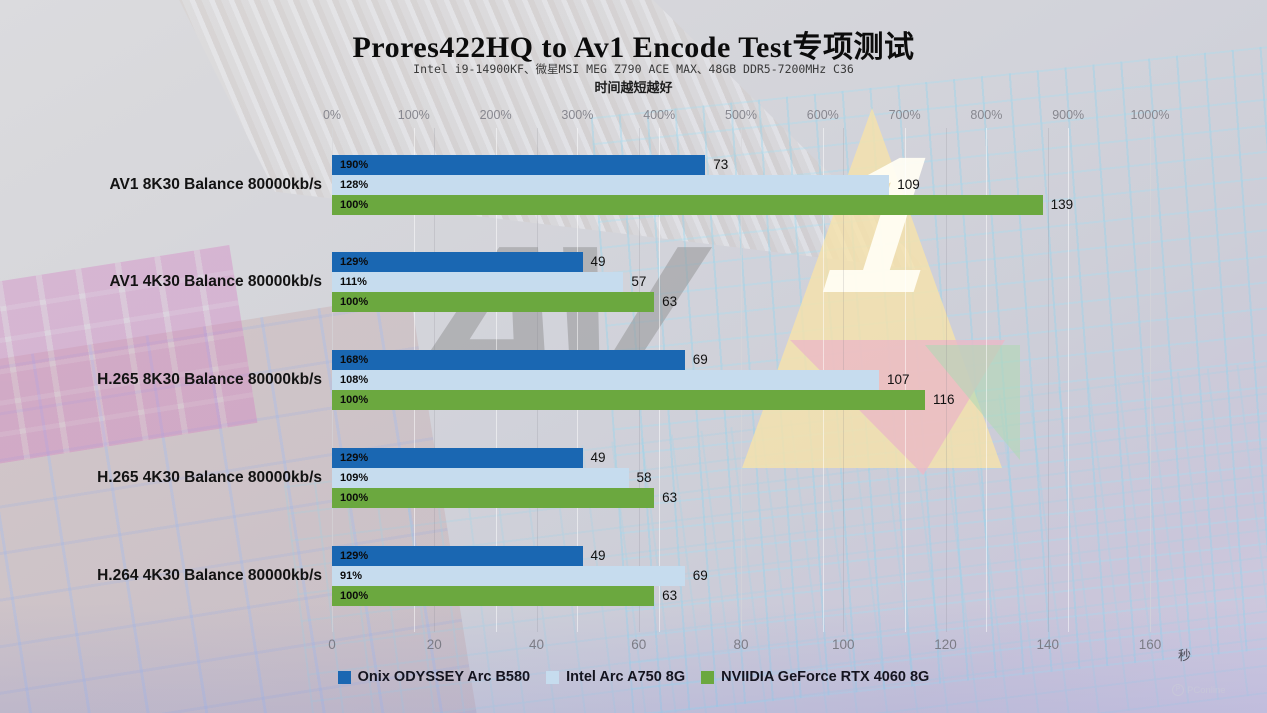  I want to click on x-axis-bottom-tick: 160, so click(1150, 644).